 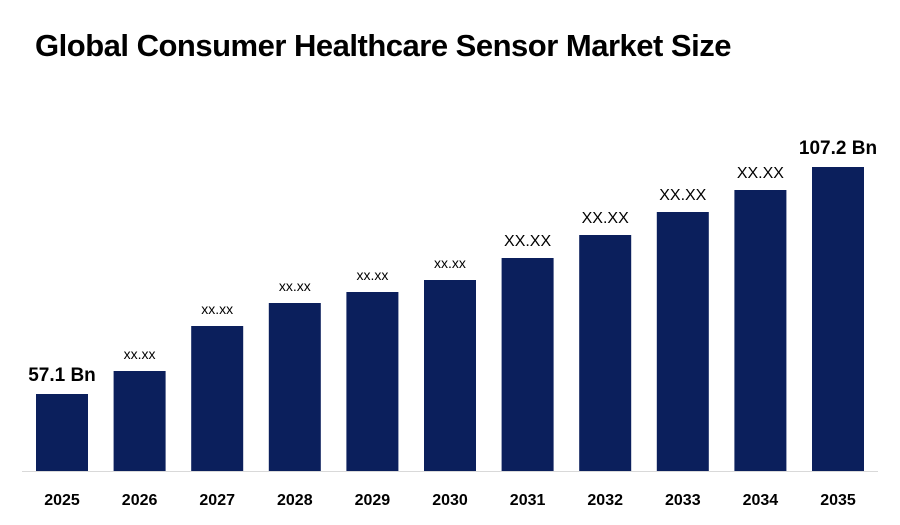 I want to click on x-tick-2025: 2025, so click(x=62, y=500).